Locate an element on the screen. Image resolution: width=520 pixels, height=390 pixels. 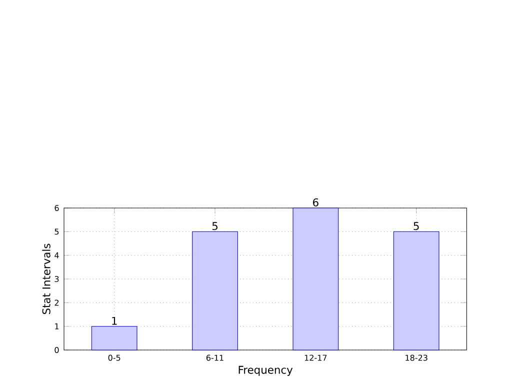
x-tick-label: 12-17 is located at coordinates (315, 357).